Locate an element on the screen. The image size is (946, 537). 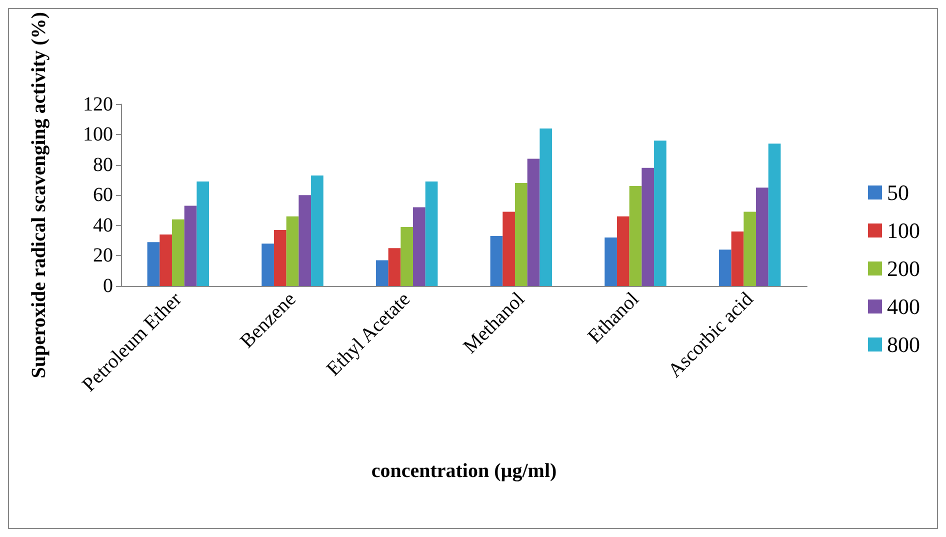
y-tick-label: 100 is located at coordinates (98, 135).